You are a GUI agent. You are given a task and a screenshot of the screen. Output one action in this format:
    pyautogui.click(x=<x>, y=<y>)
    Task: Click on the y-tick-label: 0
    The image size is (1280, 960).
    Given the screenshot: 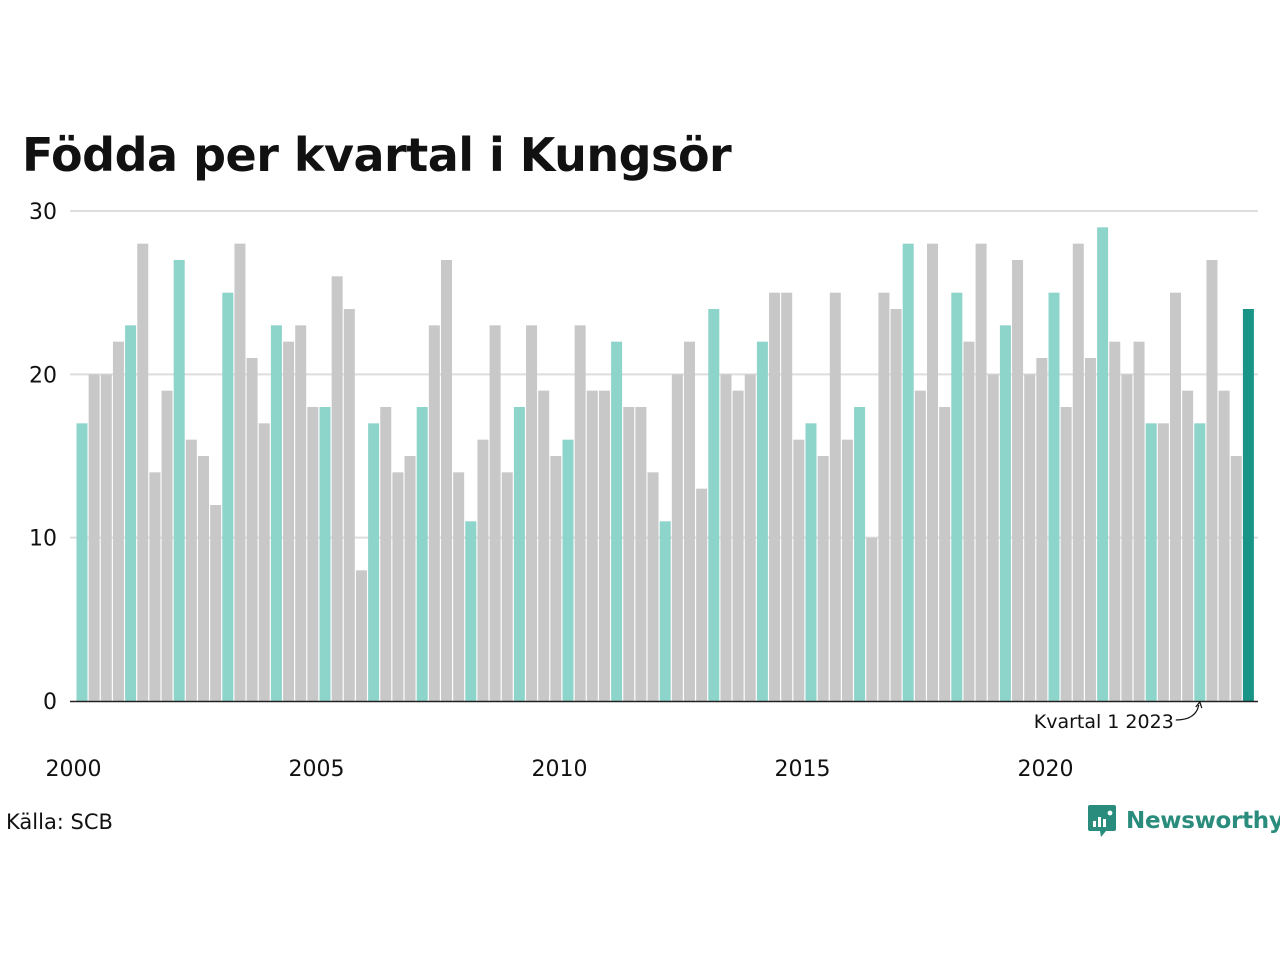 What is the action you would take?
    pyautogui.click(x=50, y=702)
    